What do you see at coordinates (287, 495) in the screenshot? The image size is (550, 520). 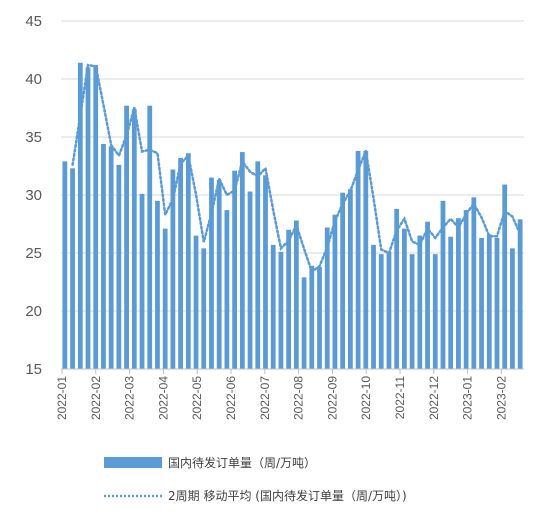 I see `legend-label-moving-average: 2周期 移动平均 (国内待发订单量（周/万吨）)` at bounding box center [287, 495].